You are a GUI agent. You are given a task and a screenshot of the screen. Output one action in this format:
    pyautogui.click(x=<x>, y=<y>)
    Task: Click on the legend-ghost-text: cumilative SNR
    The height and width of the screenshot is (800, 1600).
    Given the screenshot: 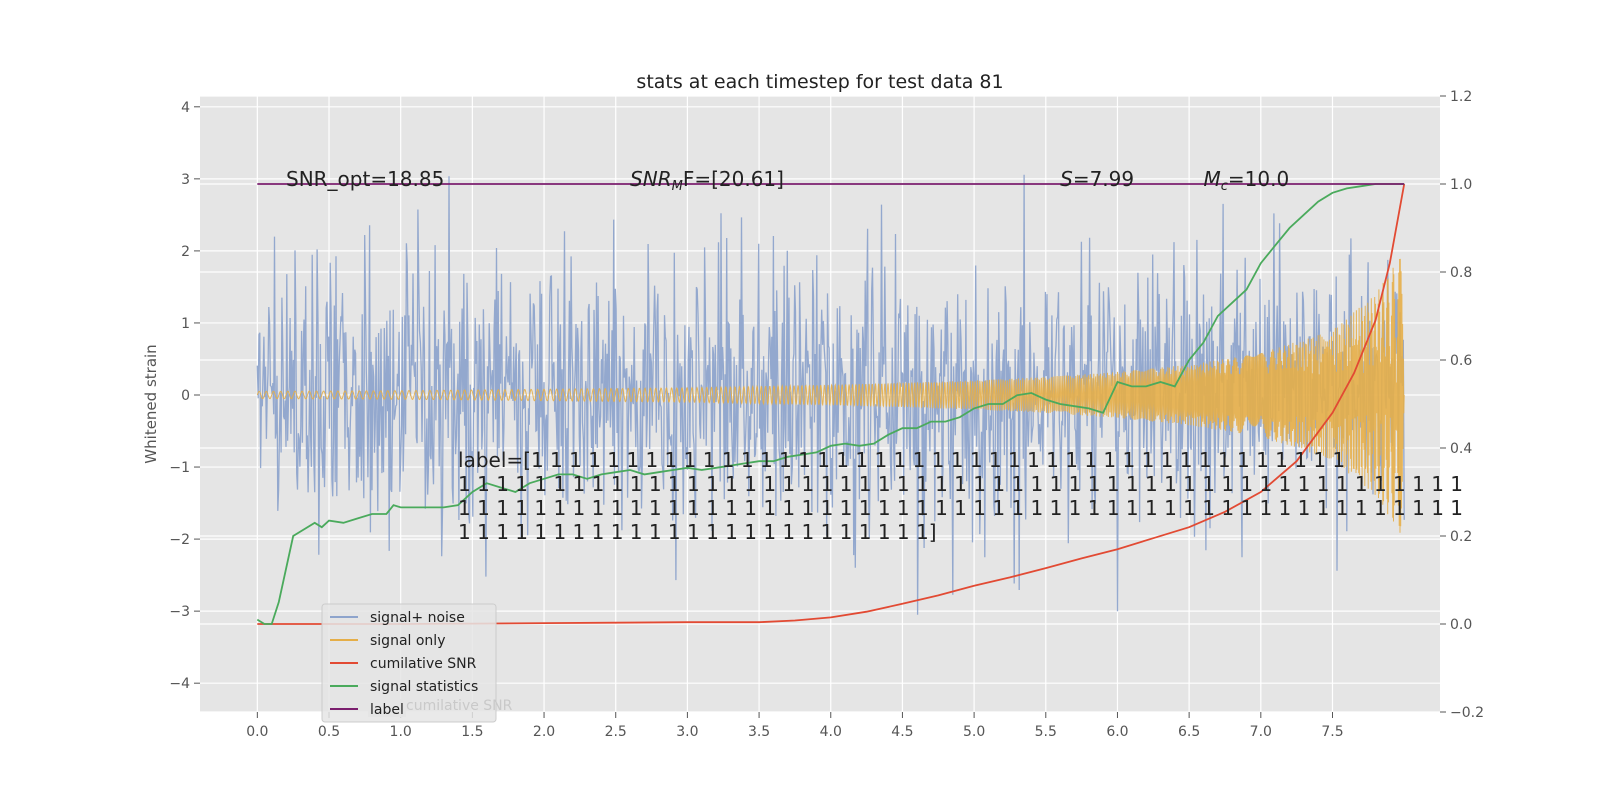 What is the action you would take?
    pyautogui.click(x=459, y=706)
    